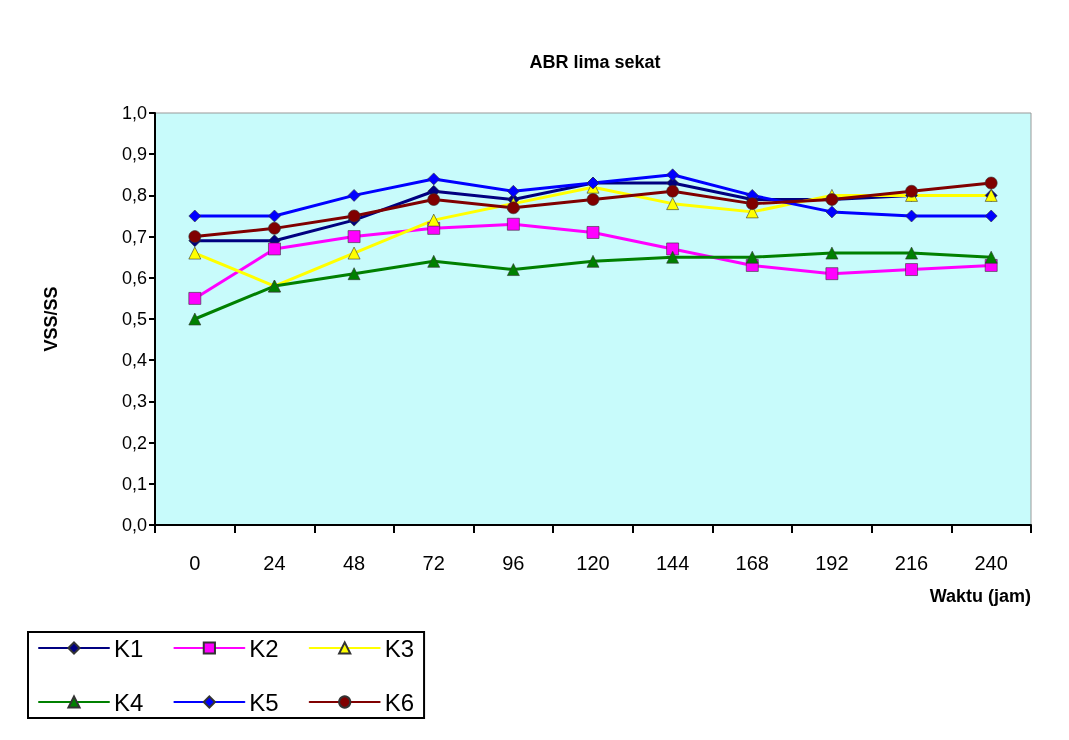 The width and height of the screenshot is (1069, 740). I want to click on legend-label: K1, so click(129, 648).